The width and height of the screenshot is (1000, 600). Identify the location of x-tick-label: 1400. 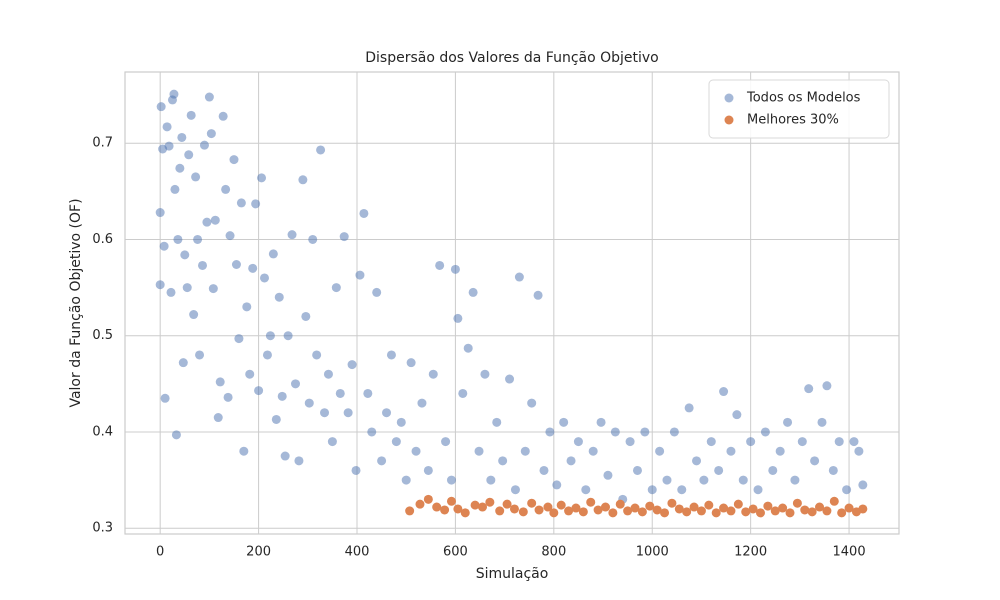
(849, 552).